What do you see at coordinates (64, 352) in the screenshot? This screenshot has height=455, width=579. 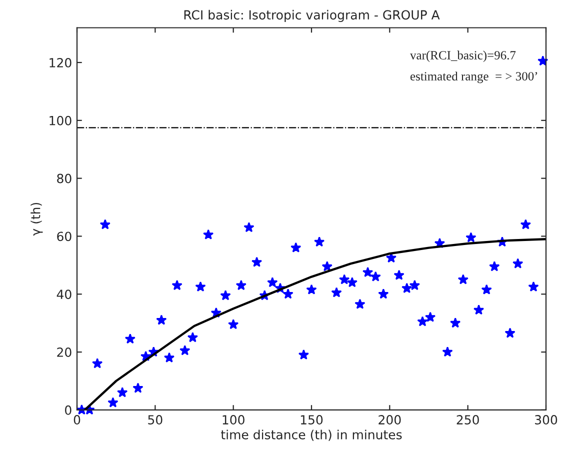 I see `y-tick-label: 20` at bounding box center [64, 352].